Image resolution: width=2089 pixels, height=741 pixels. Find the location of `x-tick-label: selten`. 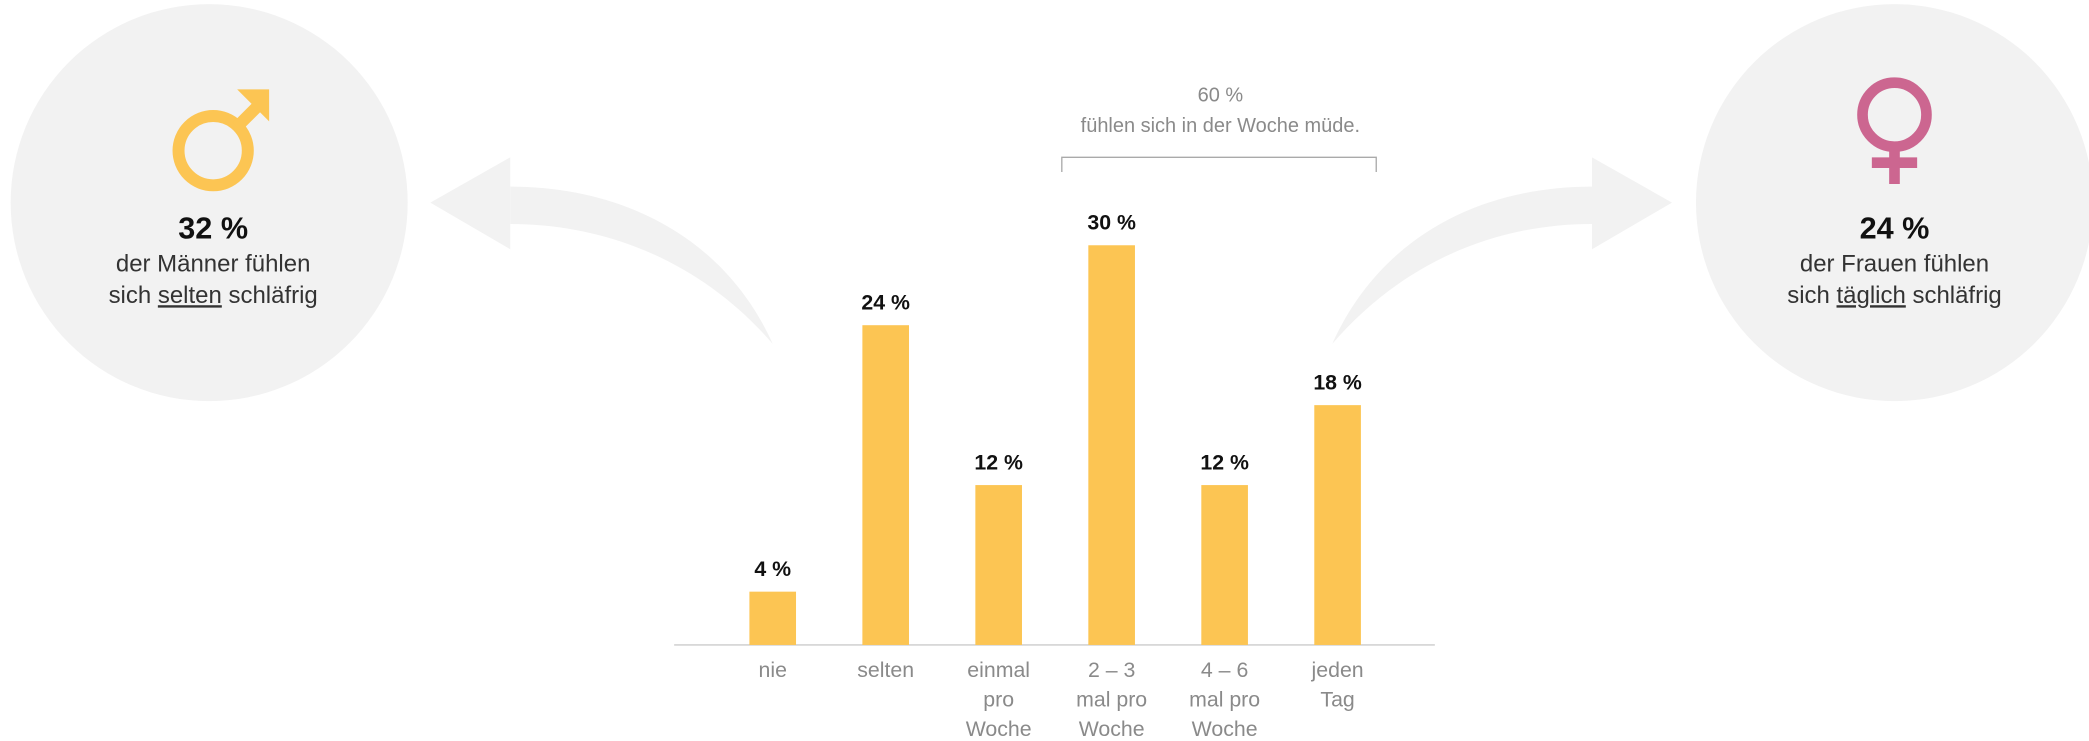

x-tick-label: selten is located at coordinates (885, 670).